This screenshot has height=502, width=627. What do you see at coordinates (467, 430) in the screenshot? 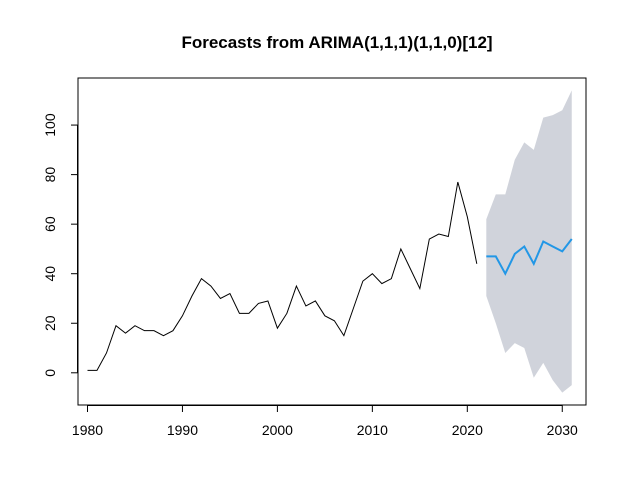
I see `x-tick-label: 2020` at bounding box center [467, 430].